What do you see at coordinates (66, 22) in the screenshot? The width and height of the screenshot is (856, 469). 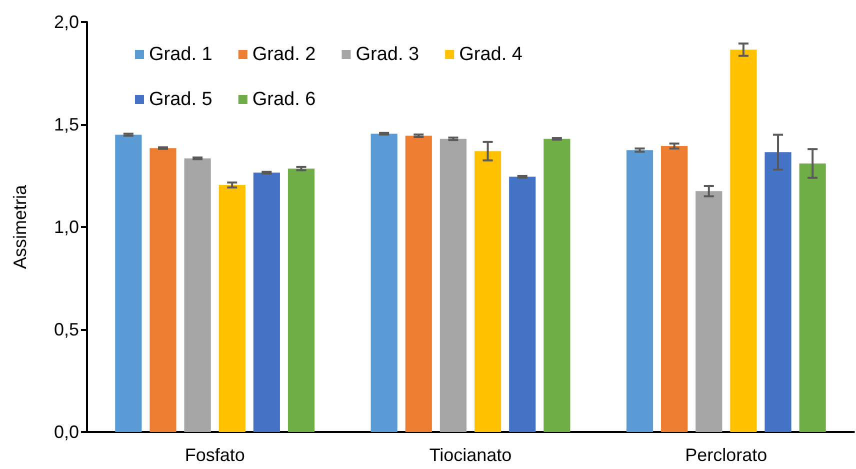 I see `y-tick-label: 2,0` at bounding box center [66, 22].